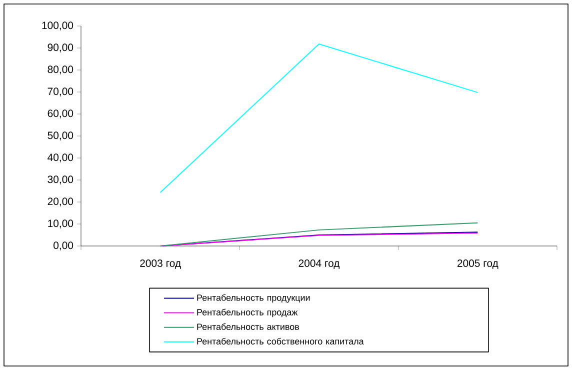 The width and height of the screenshot is (572, 370). Describe the element at coordinates (61, 224) in the screenshot. I see `y-tick-label: 10,00` at that location.